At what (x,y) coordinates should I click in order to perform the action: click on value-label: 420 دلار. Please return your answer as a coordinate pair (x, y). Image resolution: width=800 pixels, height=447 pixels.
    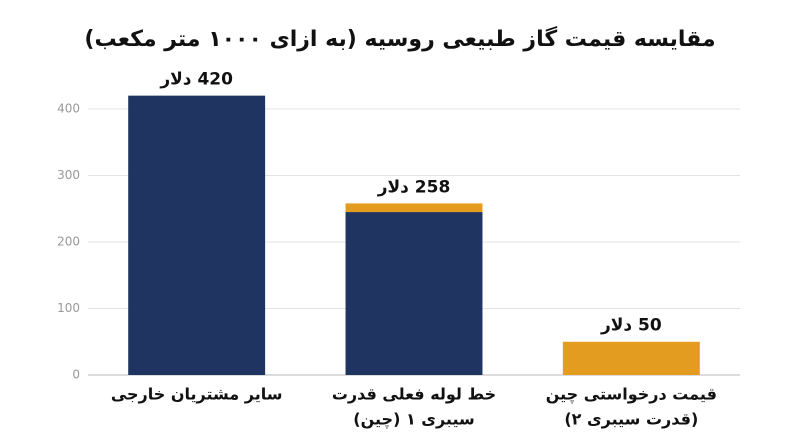
    Looking at the image, I should click on (196, 80).